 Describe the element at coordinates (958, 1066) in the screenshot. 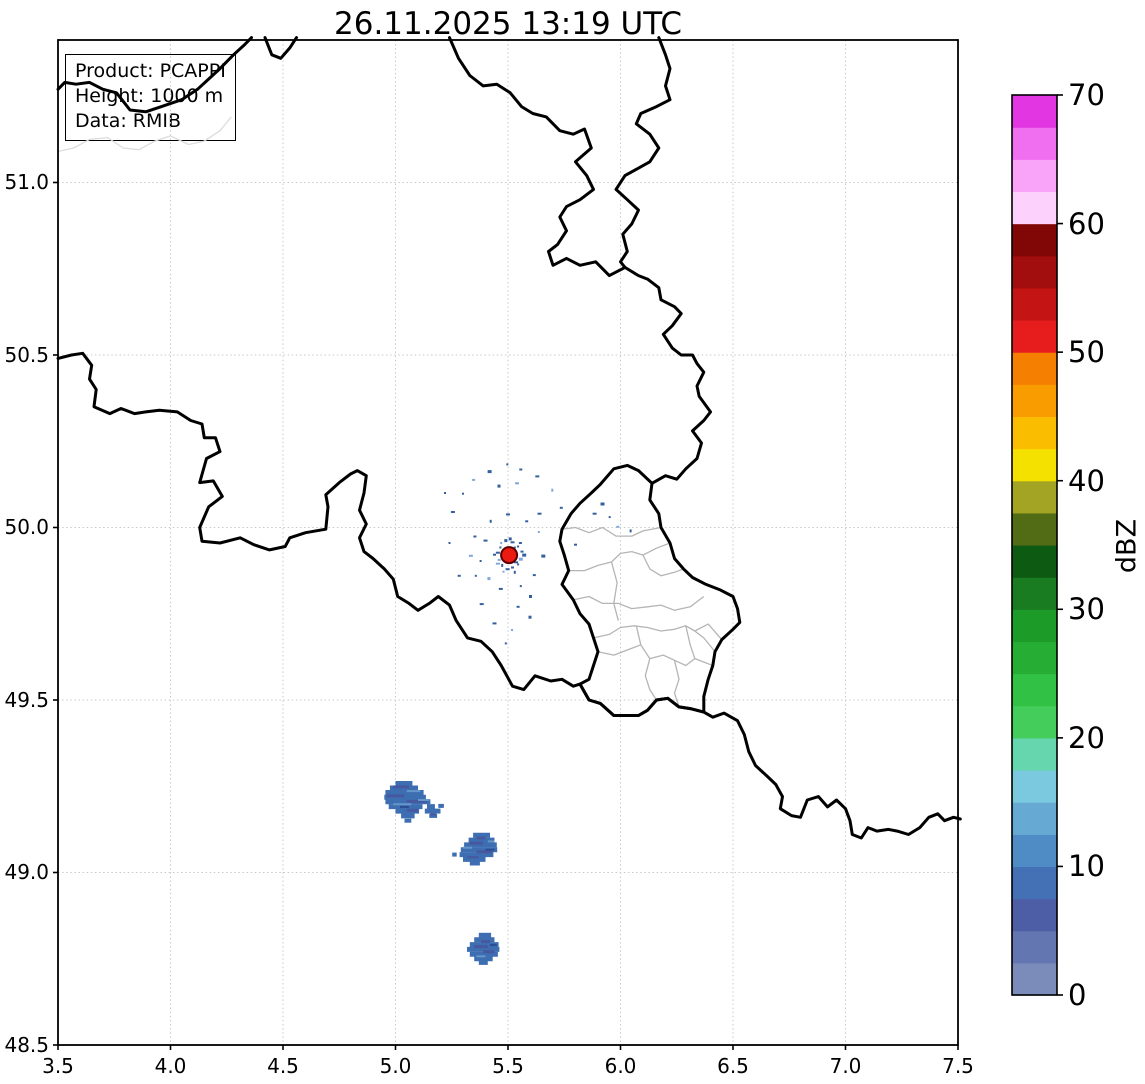

I see `x-tick-label: 7.5` at that location.